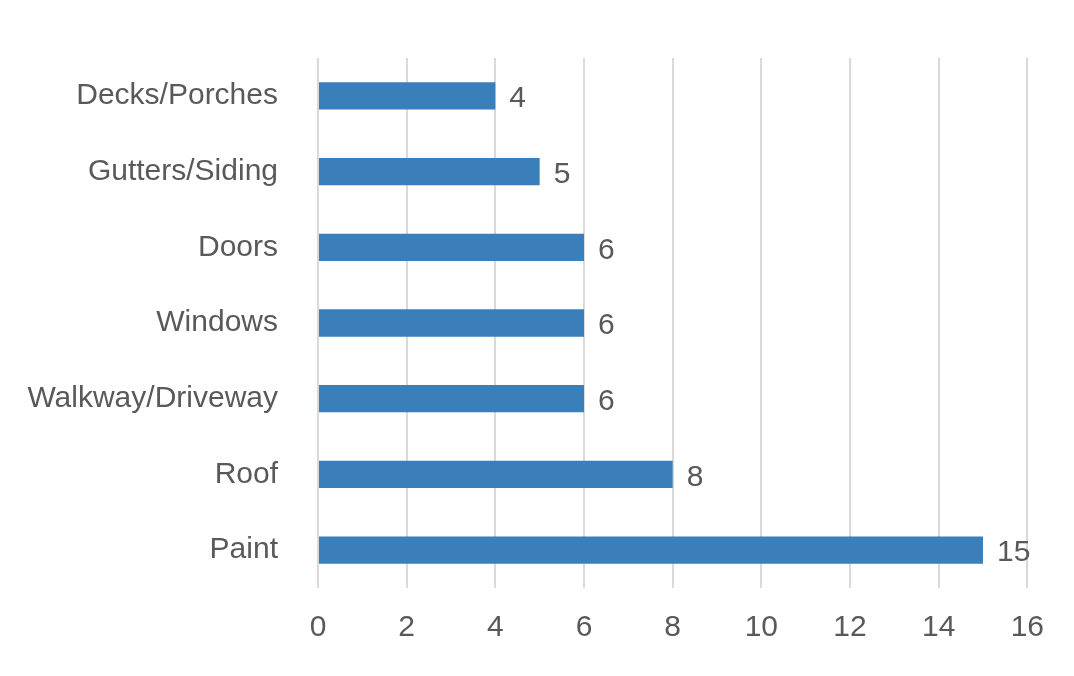 Image resolution: width=1074 pixels, height=676 pixels. I want to click on x-tick-label: 2, so click(407, 626).